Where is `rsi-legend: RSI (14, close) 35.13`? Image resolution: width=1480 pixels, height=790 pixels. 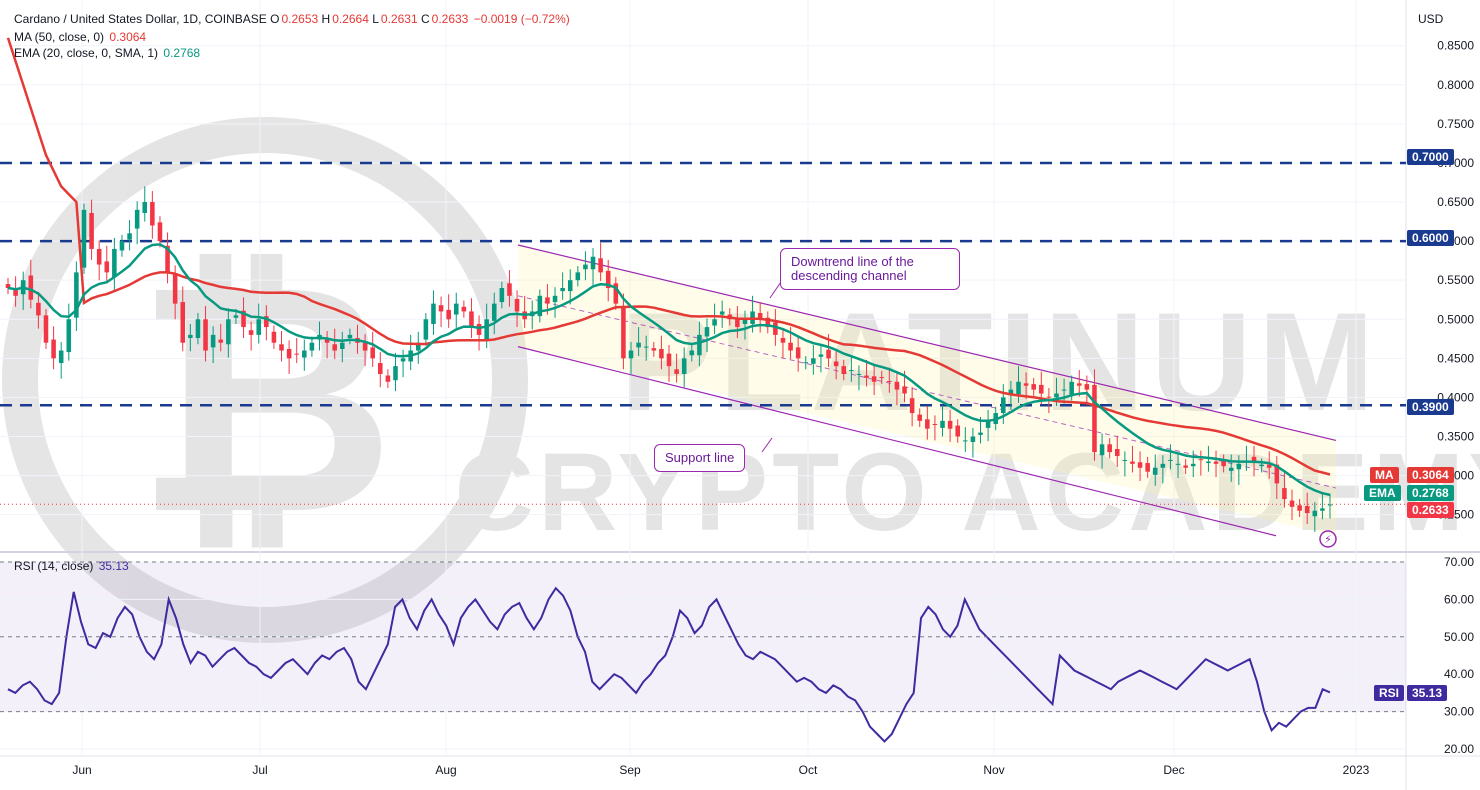 rsi-legend: RSI (14, close) 35.13 is located at coordinates (71, 566).